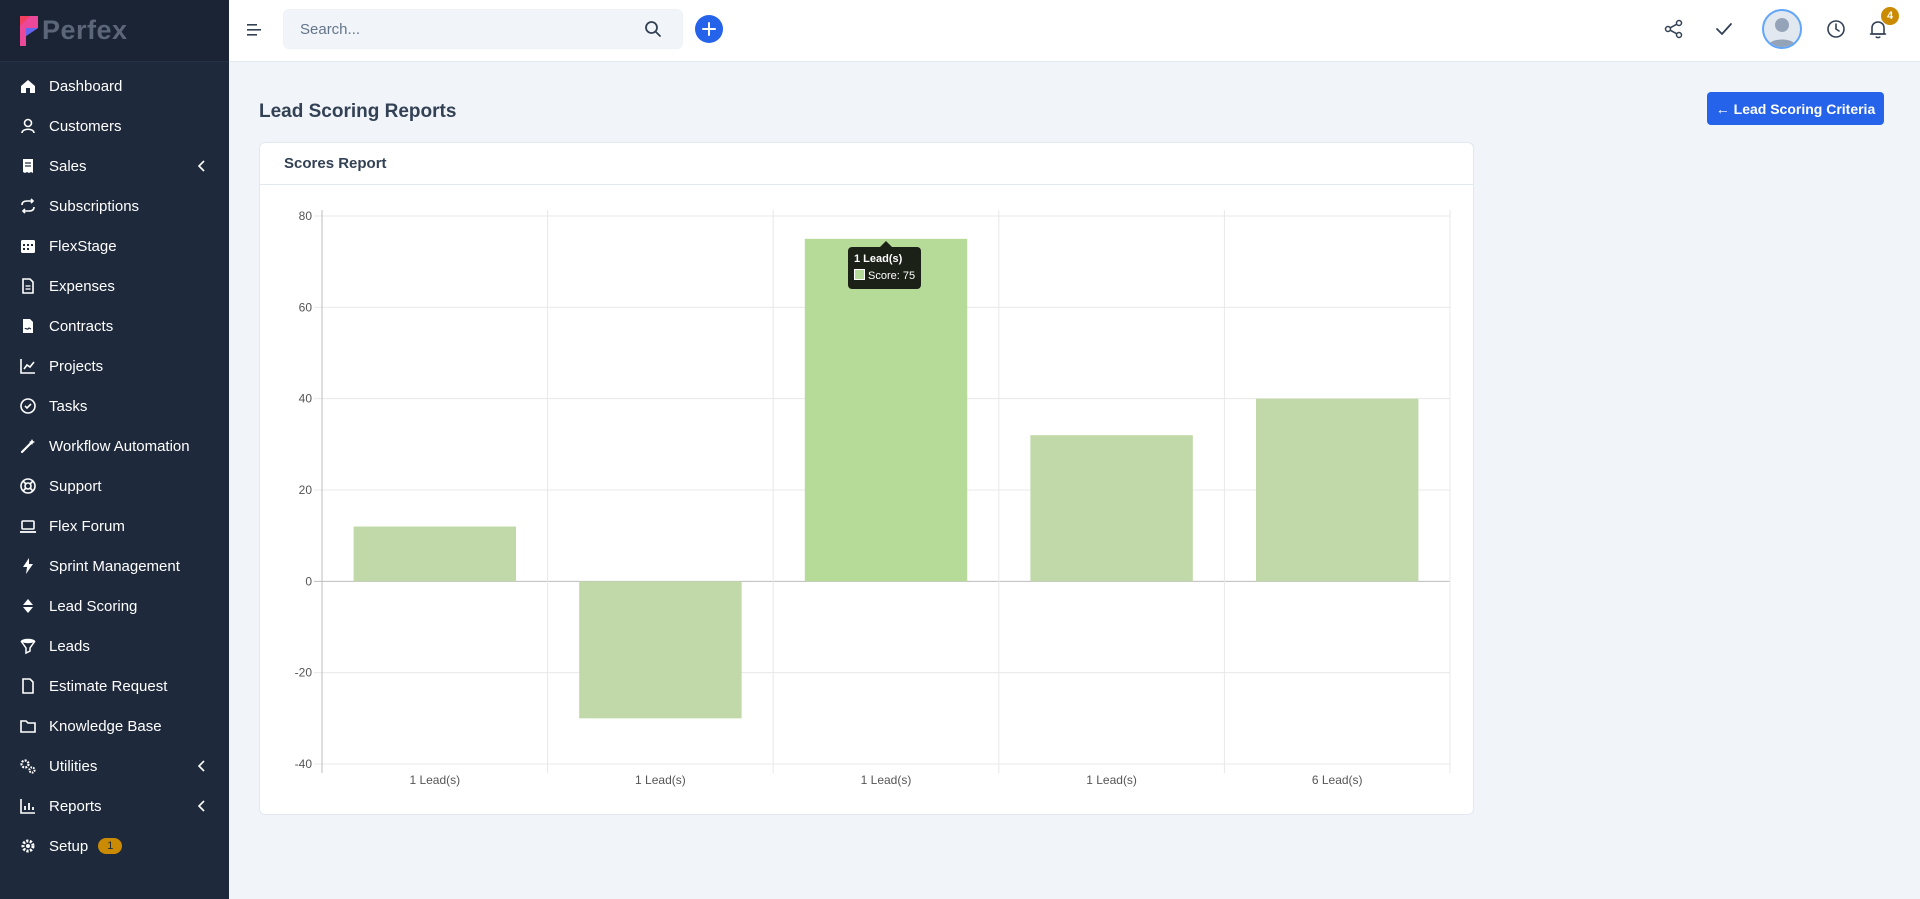 The height and width of the screenshot is (899, 1920). What do you see at coordinates (28, 566) in the screenshot?
I see `bolt-icon` at bounding box center [28, 566].